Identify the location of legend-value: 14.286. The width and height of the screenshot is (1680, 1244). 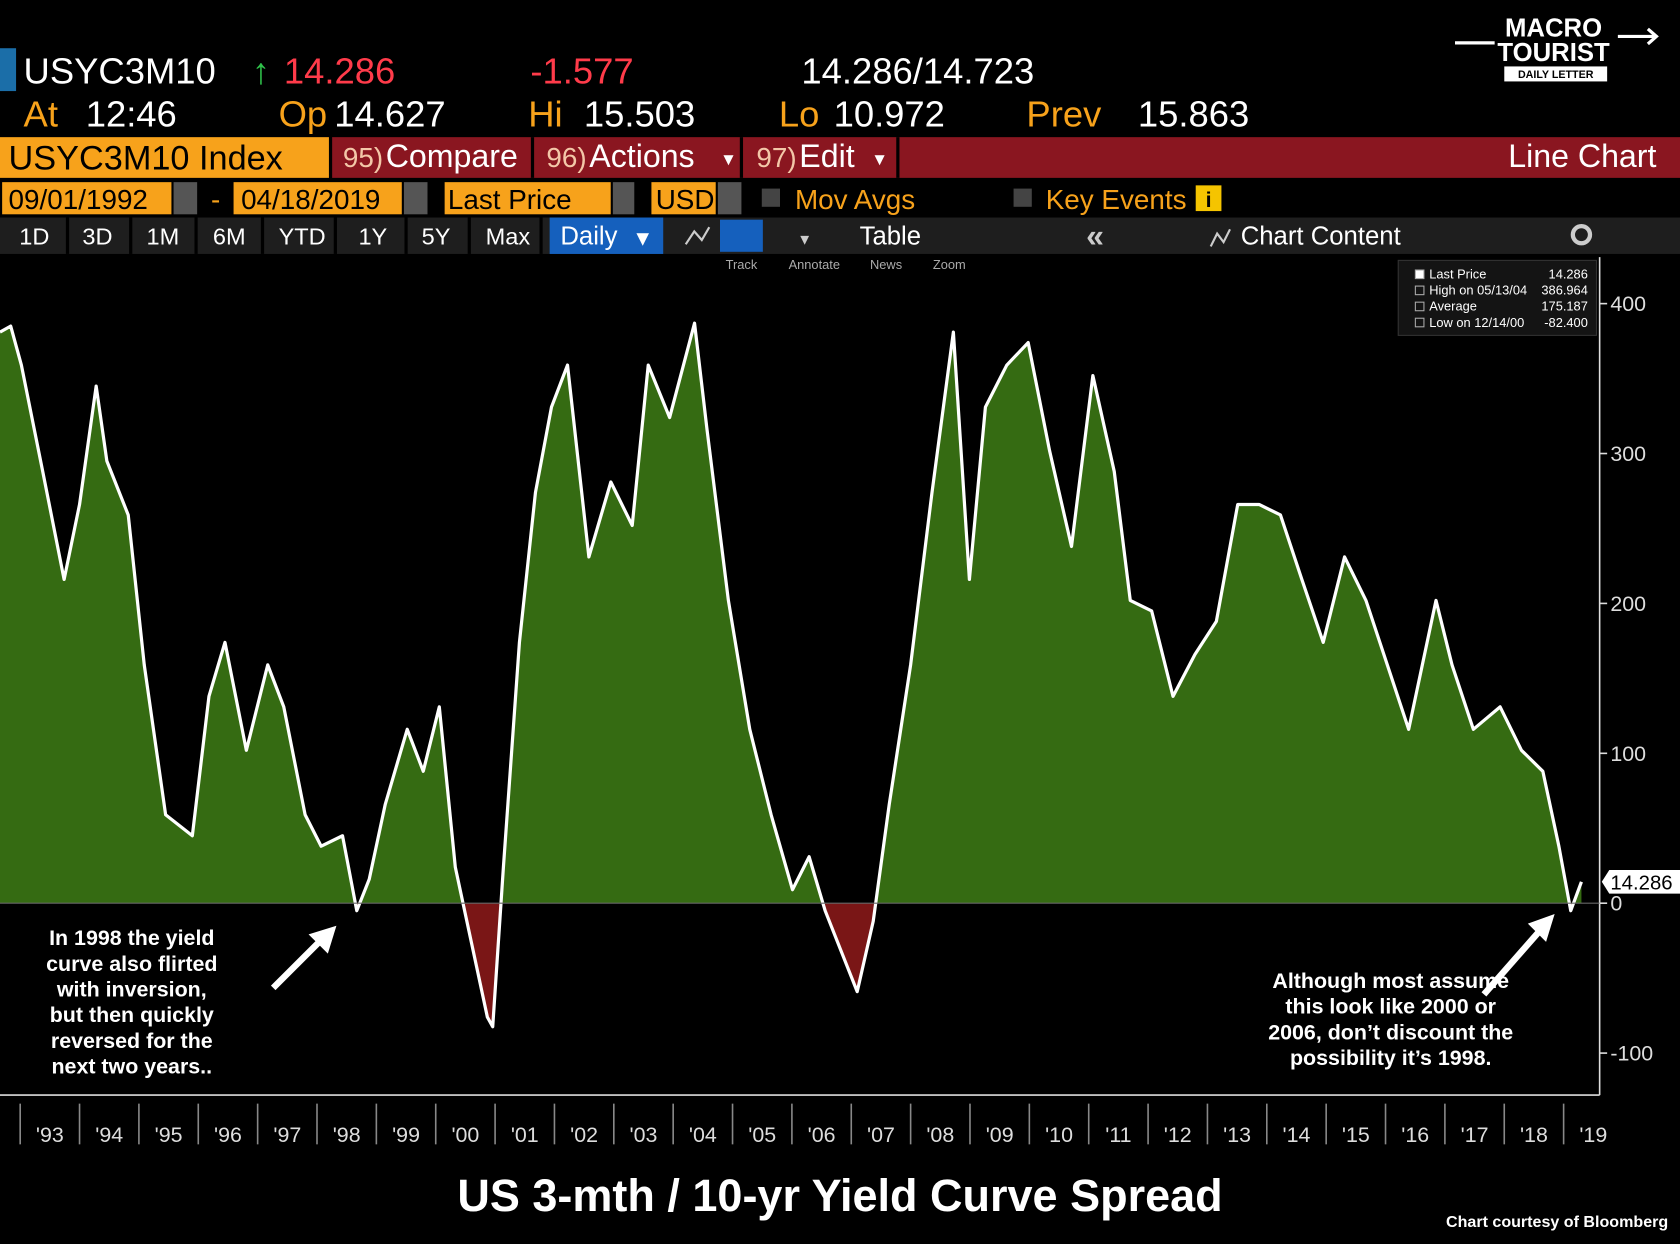
(1568, 274).